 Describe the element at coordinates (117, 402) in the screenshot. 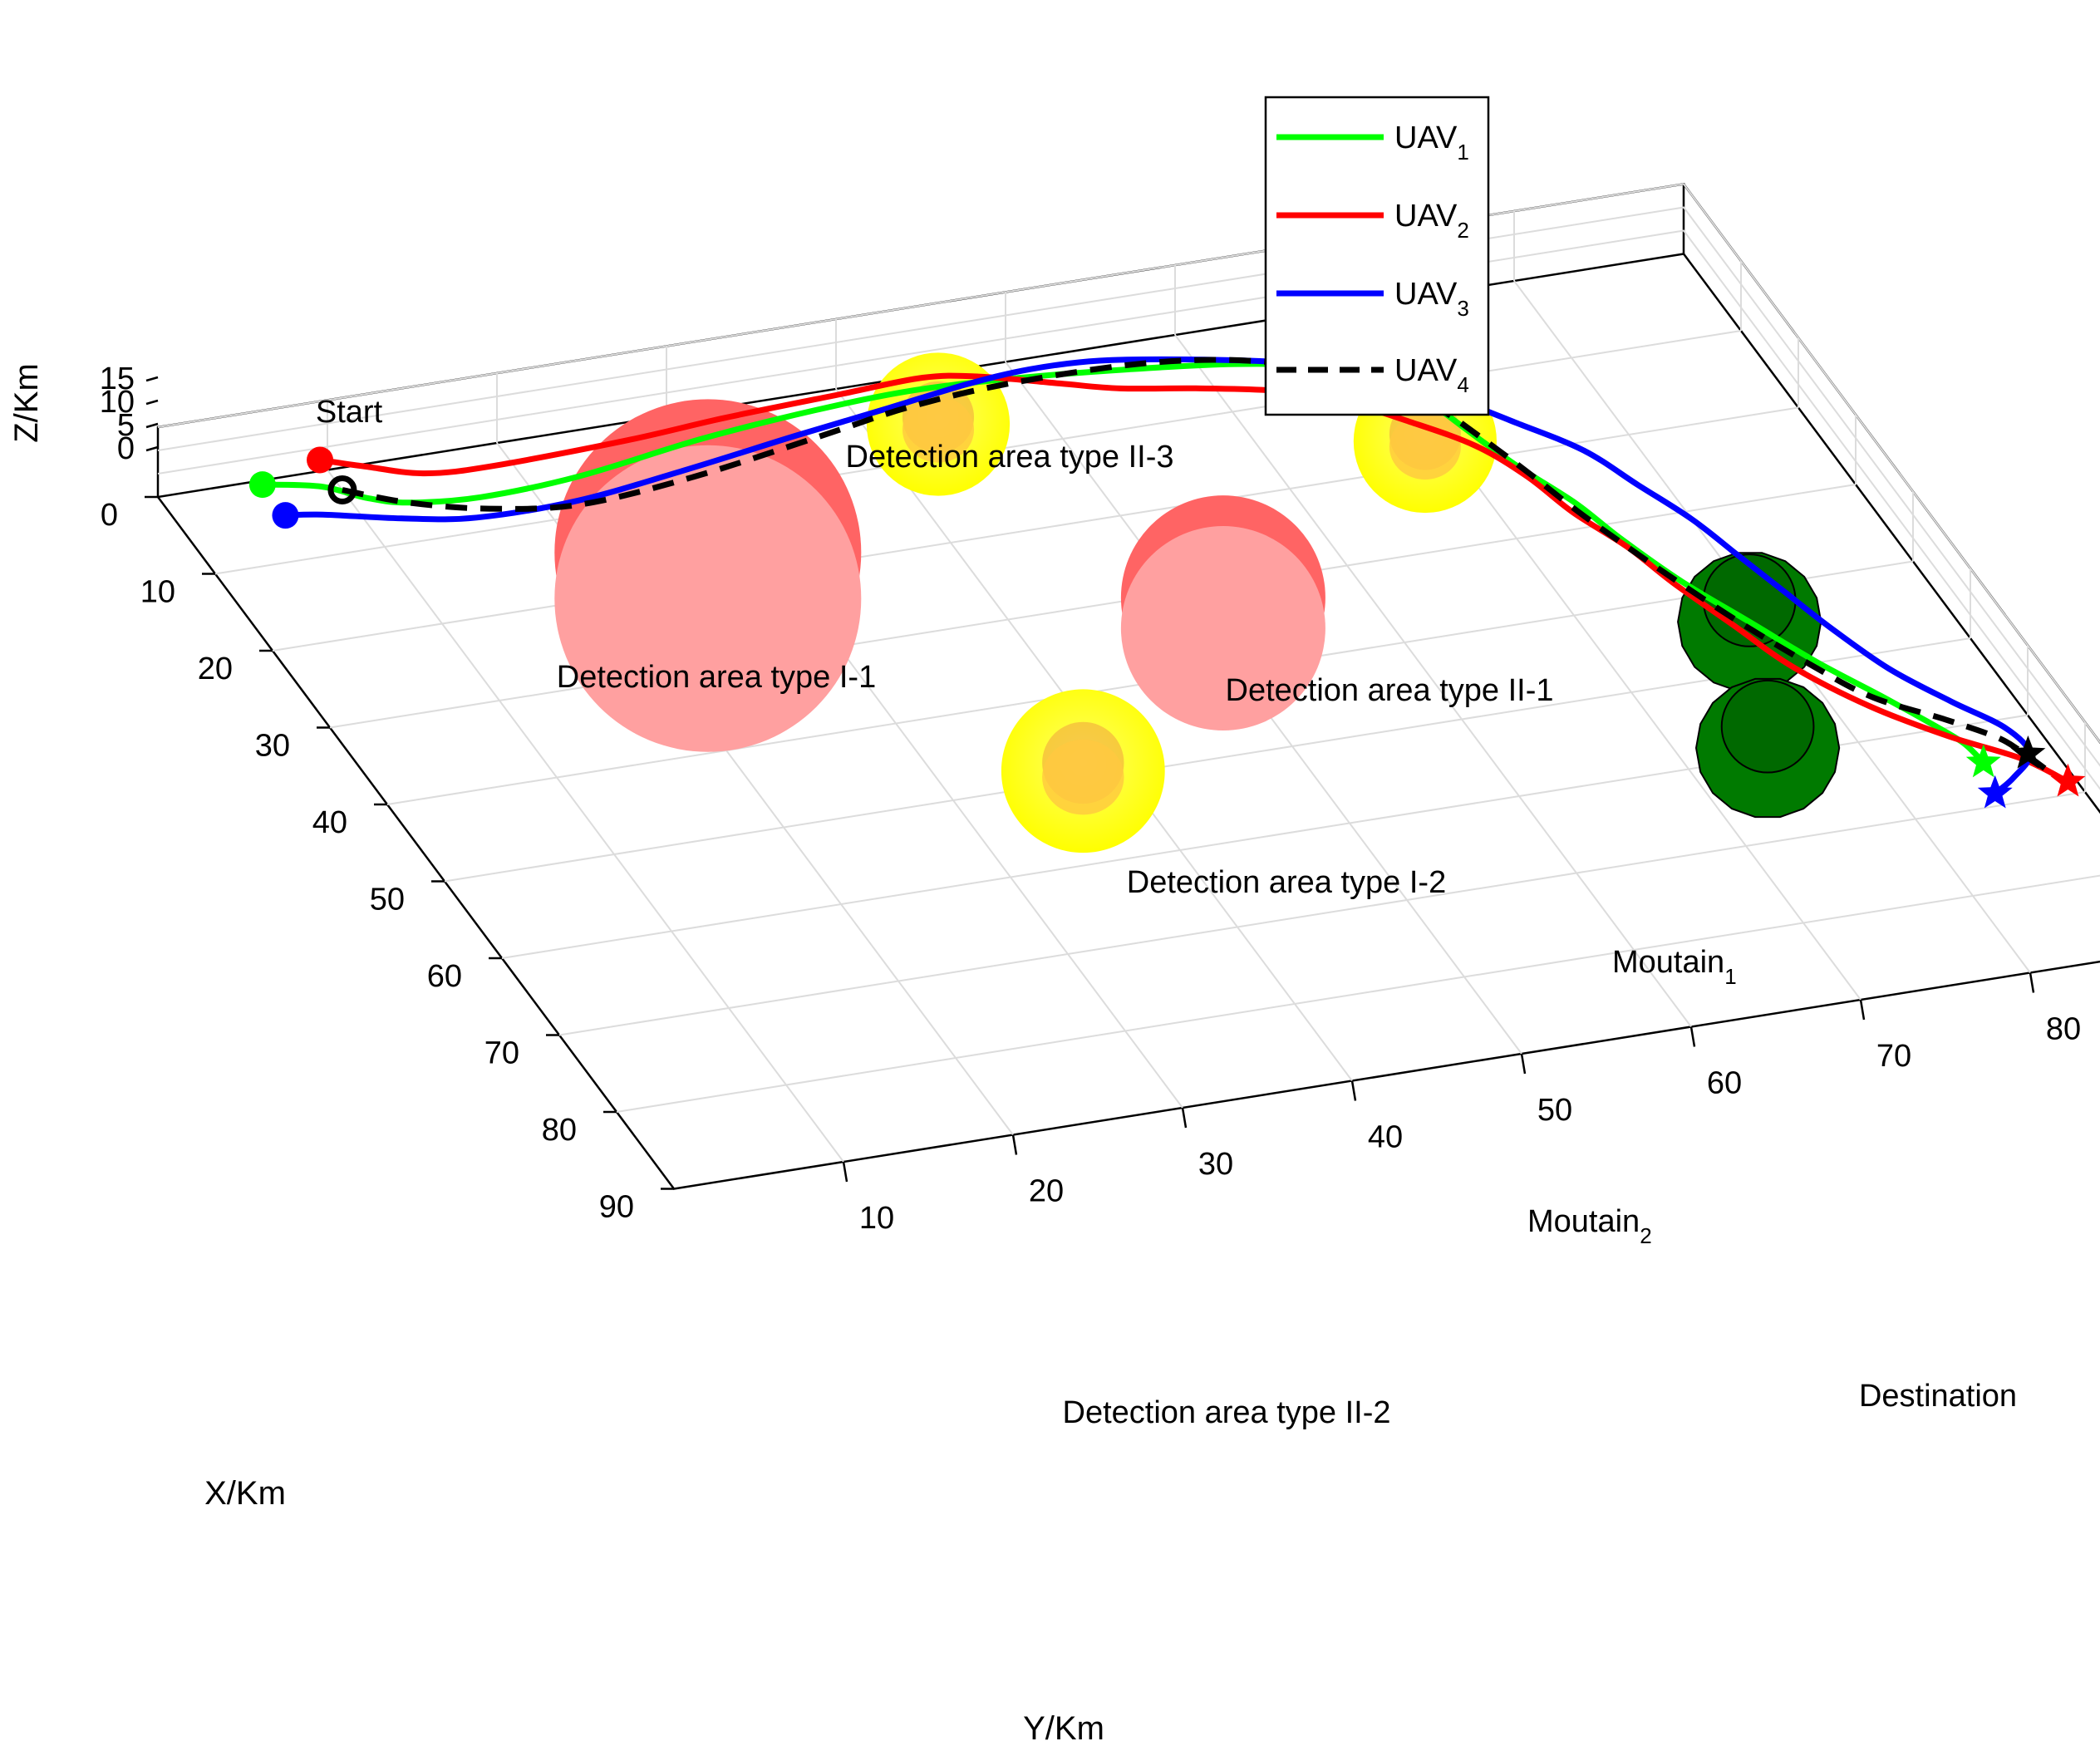

I see `z-tick-label: 10` at that location.